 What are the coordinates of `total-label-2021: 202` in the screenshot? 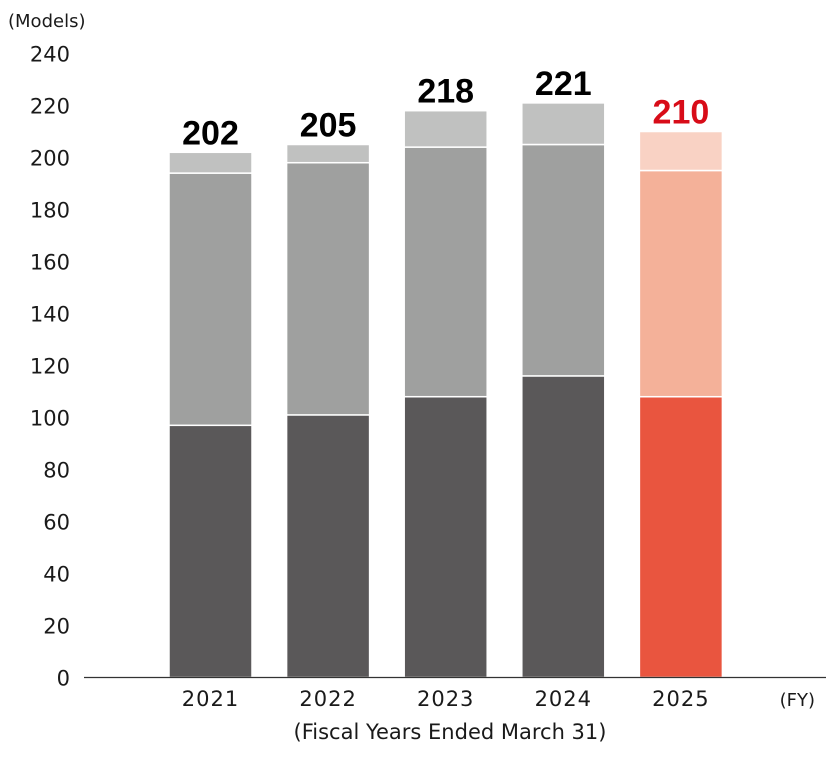 It's located at (210, 133).